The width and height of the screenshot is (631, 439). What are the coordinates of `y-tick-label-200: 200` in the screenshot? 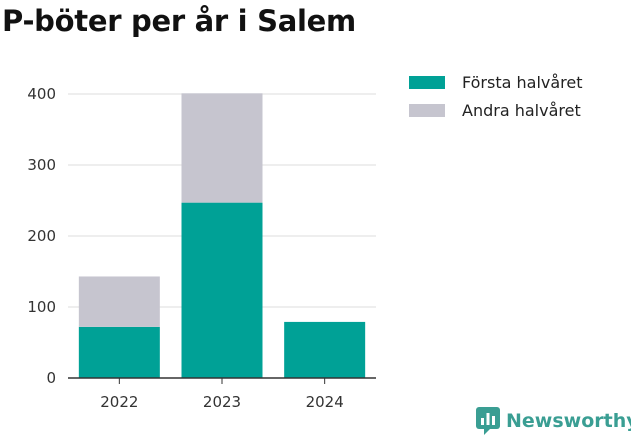 It's located at (41, 236).